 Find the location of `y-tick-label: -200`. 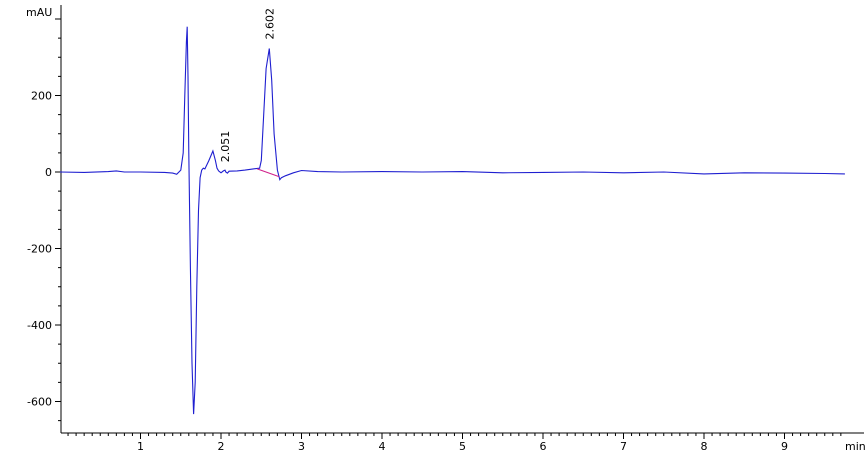

y-tick-label: -200 is located at coordinates (39, 249).